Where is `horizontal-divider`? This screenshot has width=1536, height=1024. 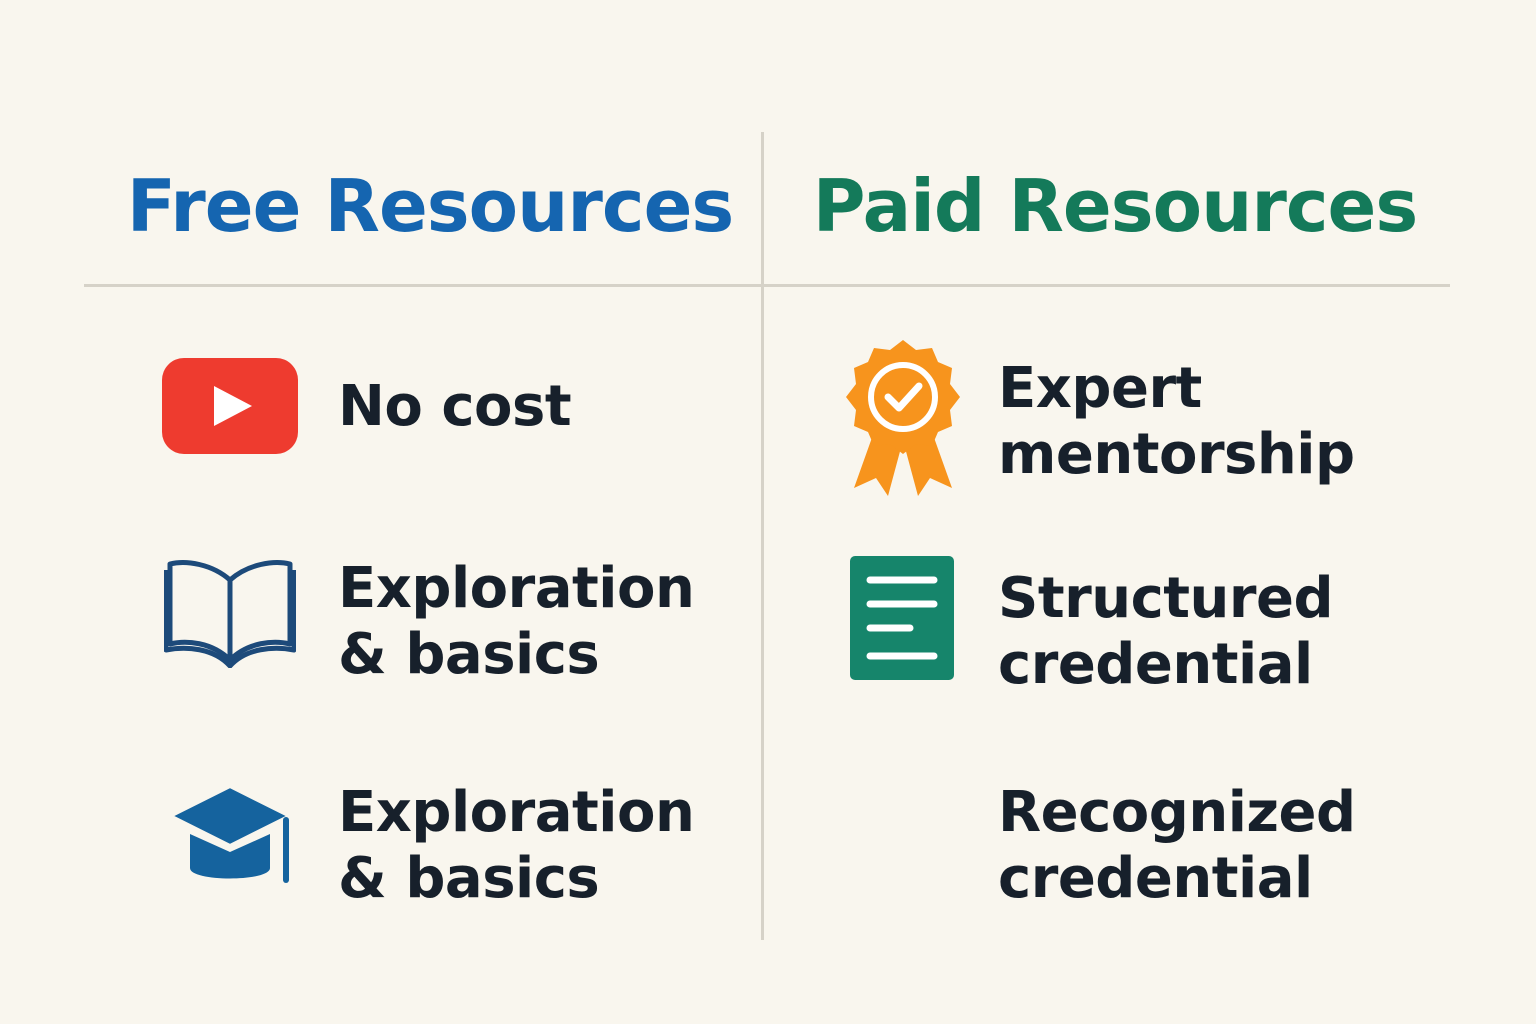
horizontal-divider is located at coordinates (767, 285).